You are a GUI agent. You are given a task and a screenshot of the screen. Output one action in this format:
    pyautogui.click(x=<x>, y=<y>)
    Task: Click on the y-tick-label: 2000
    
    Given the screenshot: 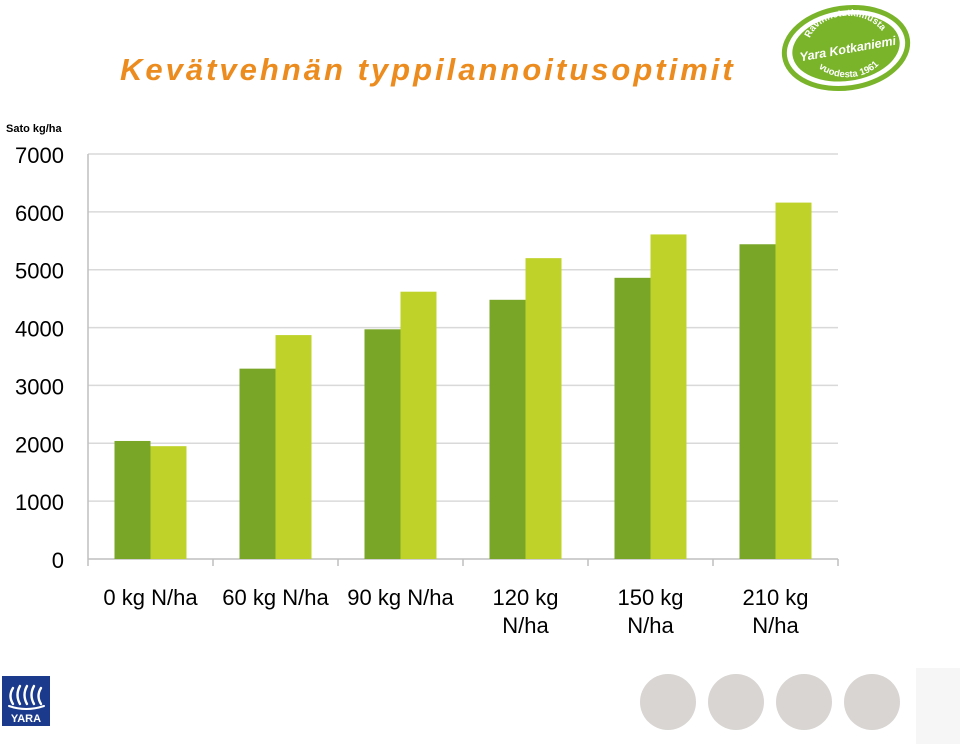 What is the action you would take?
    pyautogui.click(x=39, y=444)
    